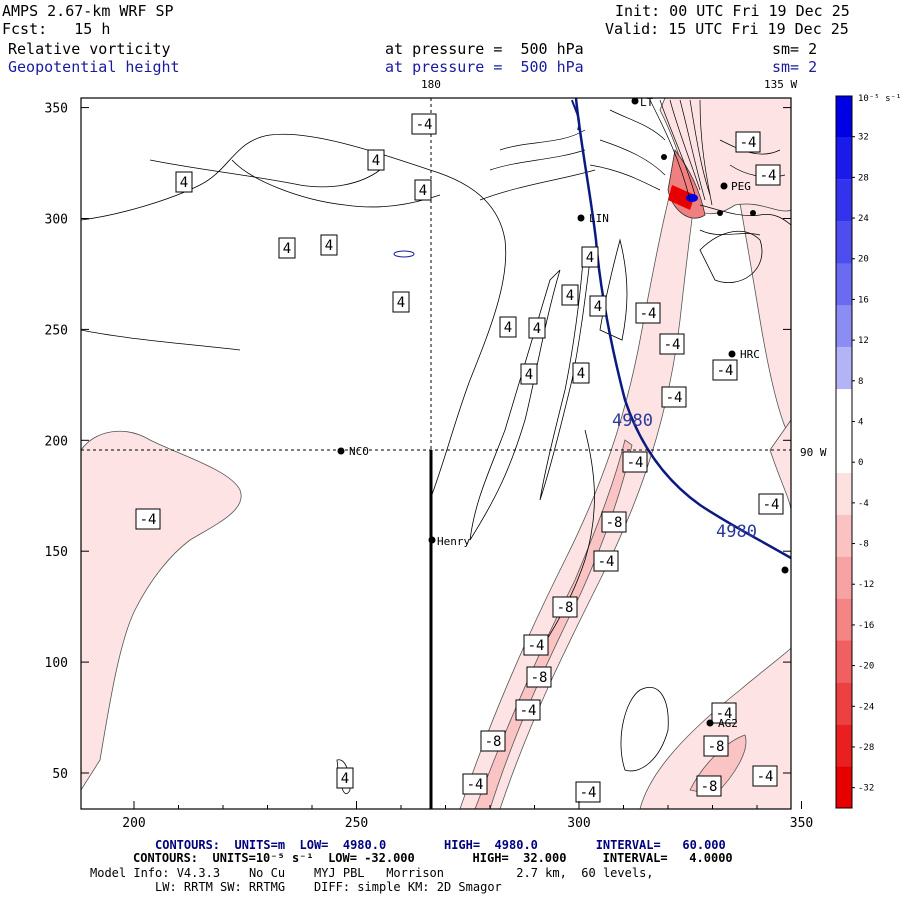  Describe the element at coordinates (866, 748) in the screenshot. I see `colorbar-tick-label: -28` at that location.